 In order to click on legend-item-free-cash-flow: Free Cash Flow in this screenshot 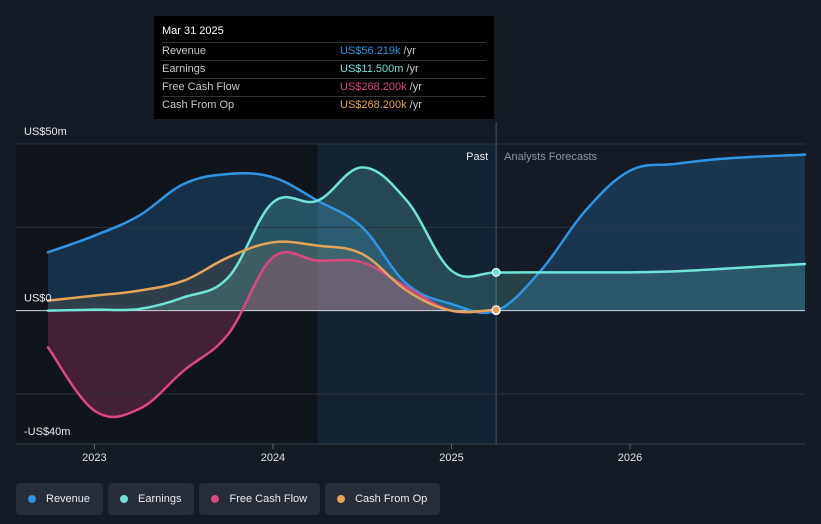, I will do `click(260, 499)`.